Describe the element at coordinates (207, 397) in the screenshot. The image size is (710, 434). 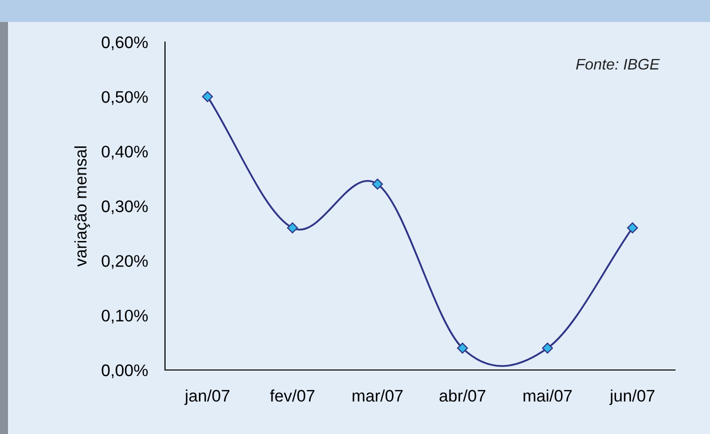
I see `x-tick-label: jan/07` at that location.